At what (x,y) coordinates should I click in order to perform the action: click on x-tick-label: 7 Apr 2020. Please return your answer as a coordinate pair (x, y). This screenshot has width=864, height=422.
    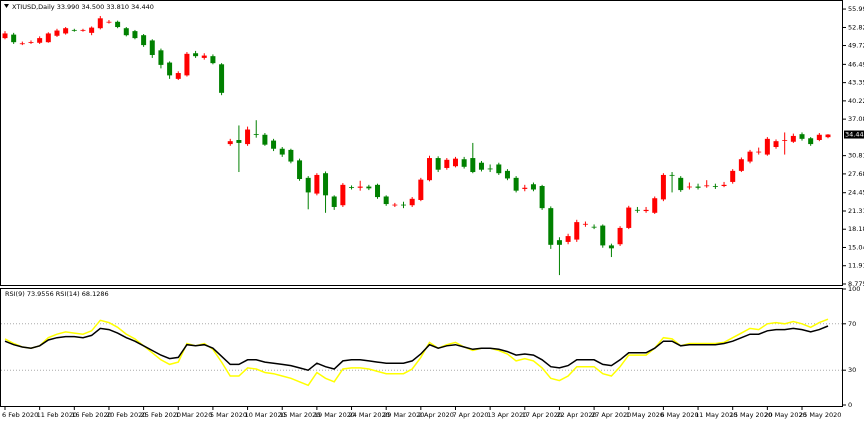
    Looking at the image, I should click on (470, 415).